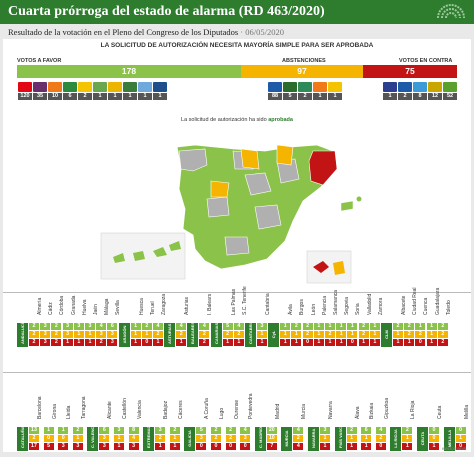 Image resolution: width=474 pixels, height=457 pixels. What do you see at coordinates (70, 91) in the screenshot?
I see `party-3: 6` at bounding box center [70, 91].